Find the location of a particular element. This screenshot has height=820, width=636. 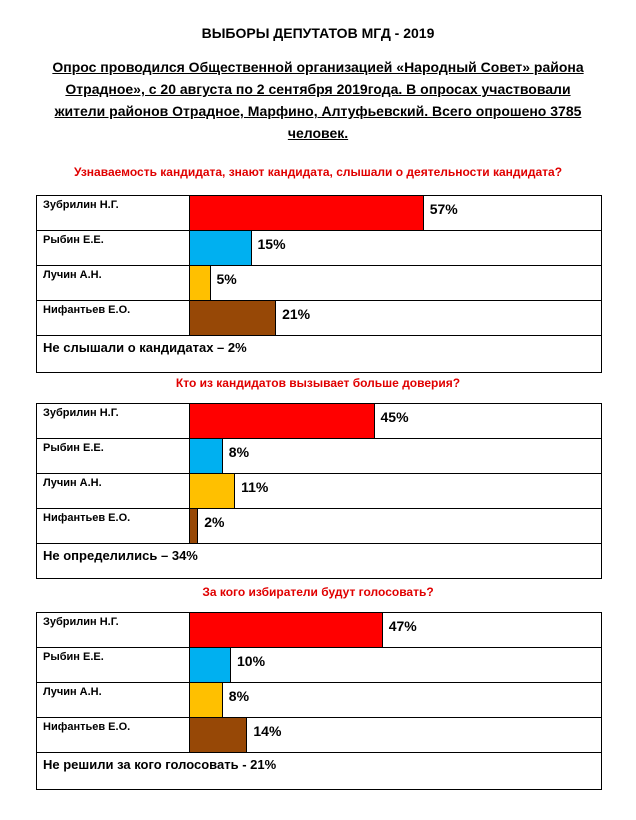

table-row: Лучин А.Н. 11% is located at coordinates (319, 491).